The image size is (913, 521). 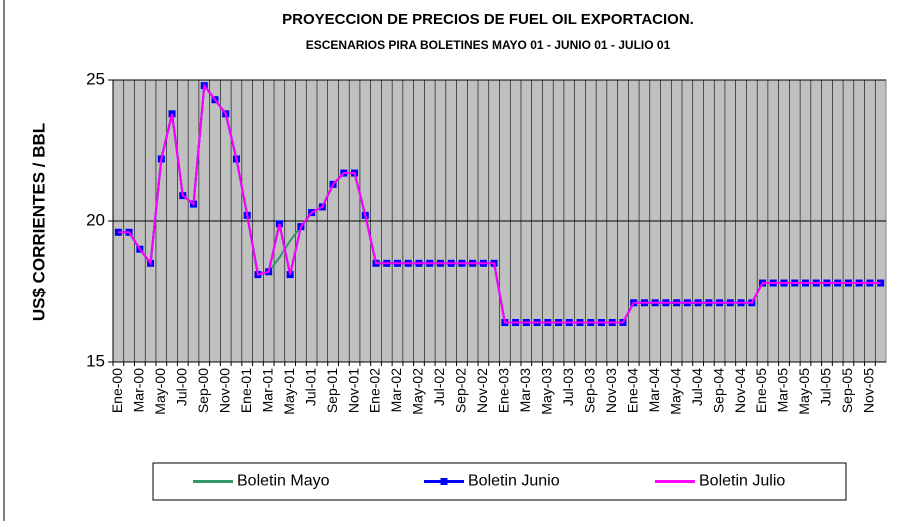 I want to click on legend-box, so click(x=499, y=481).